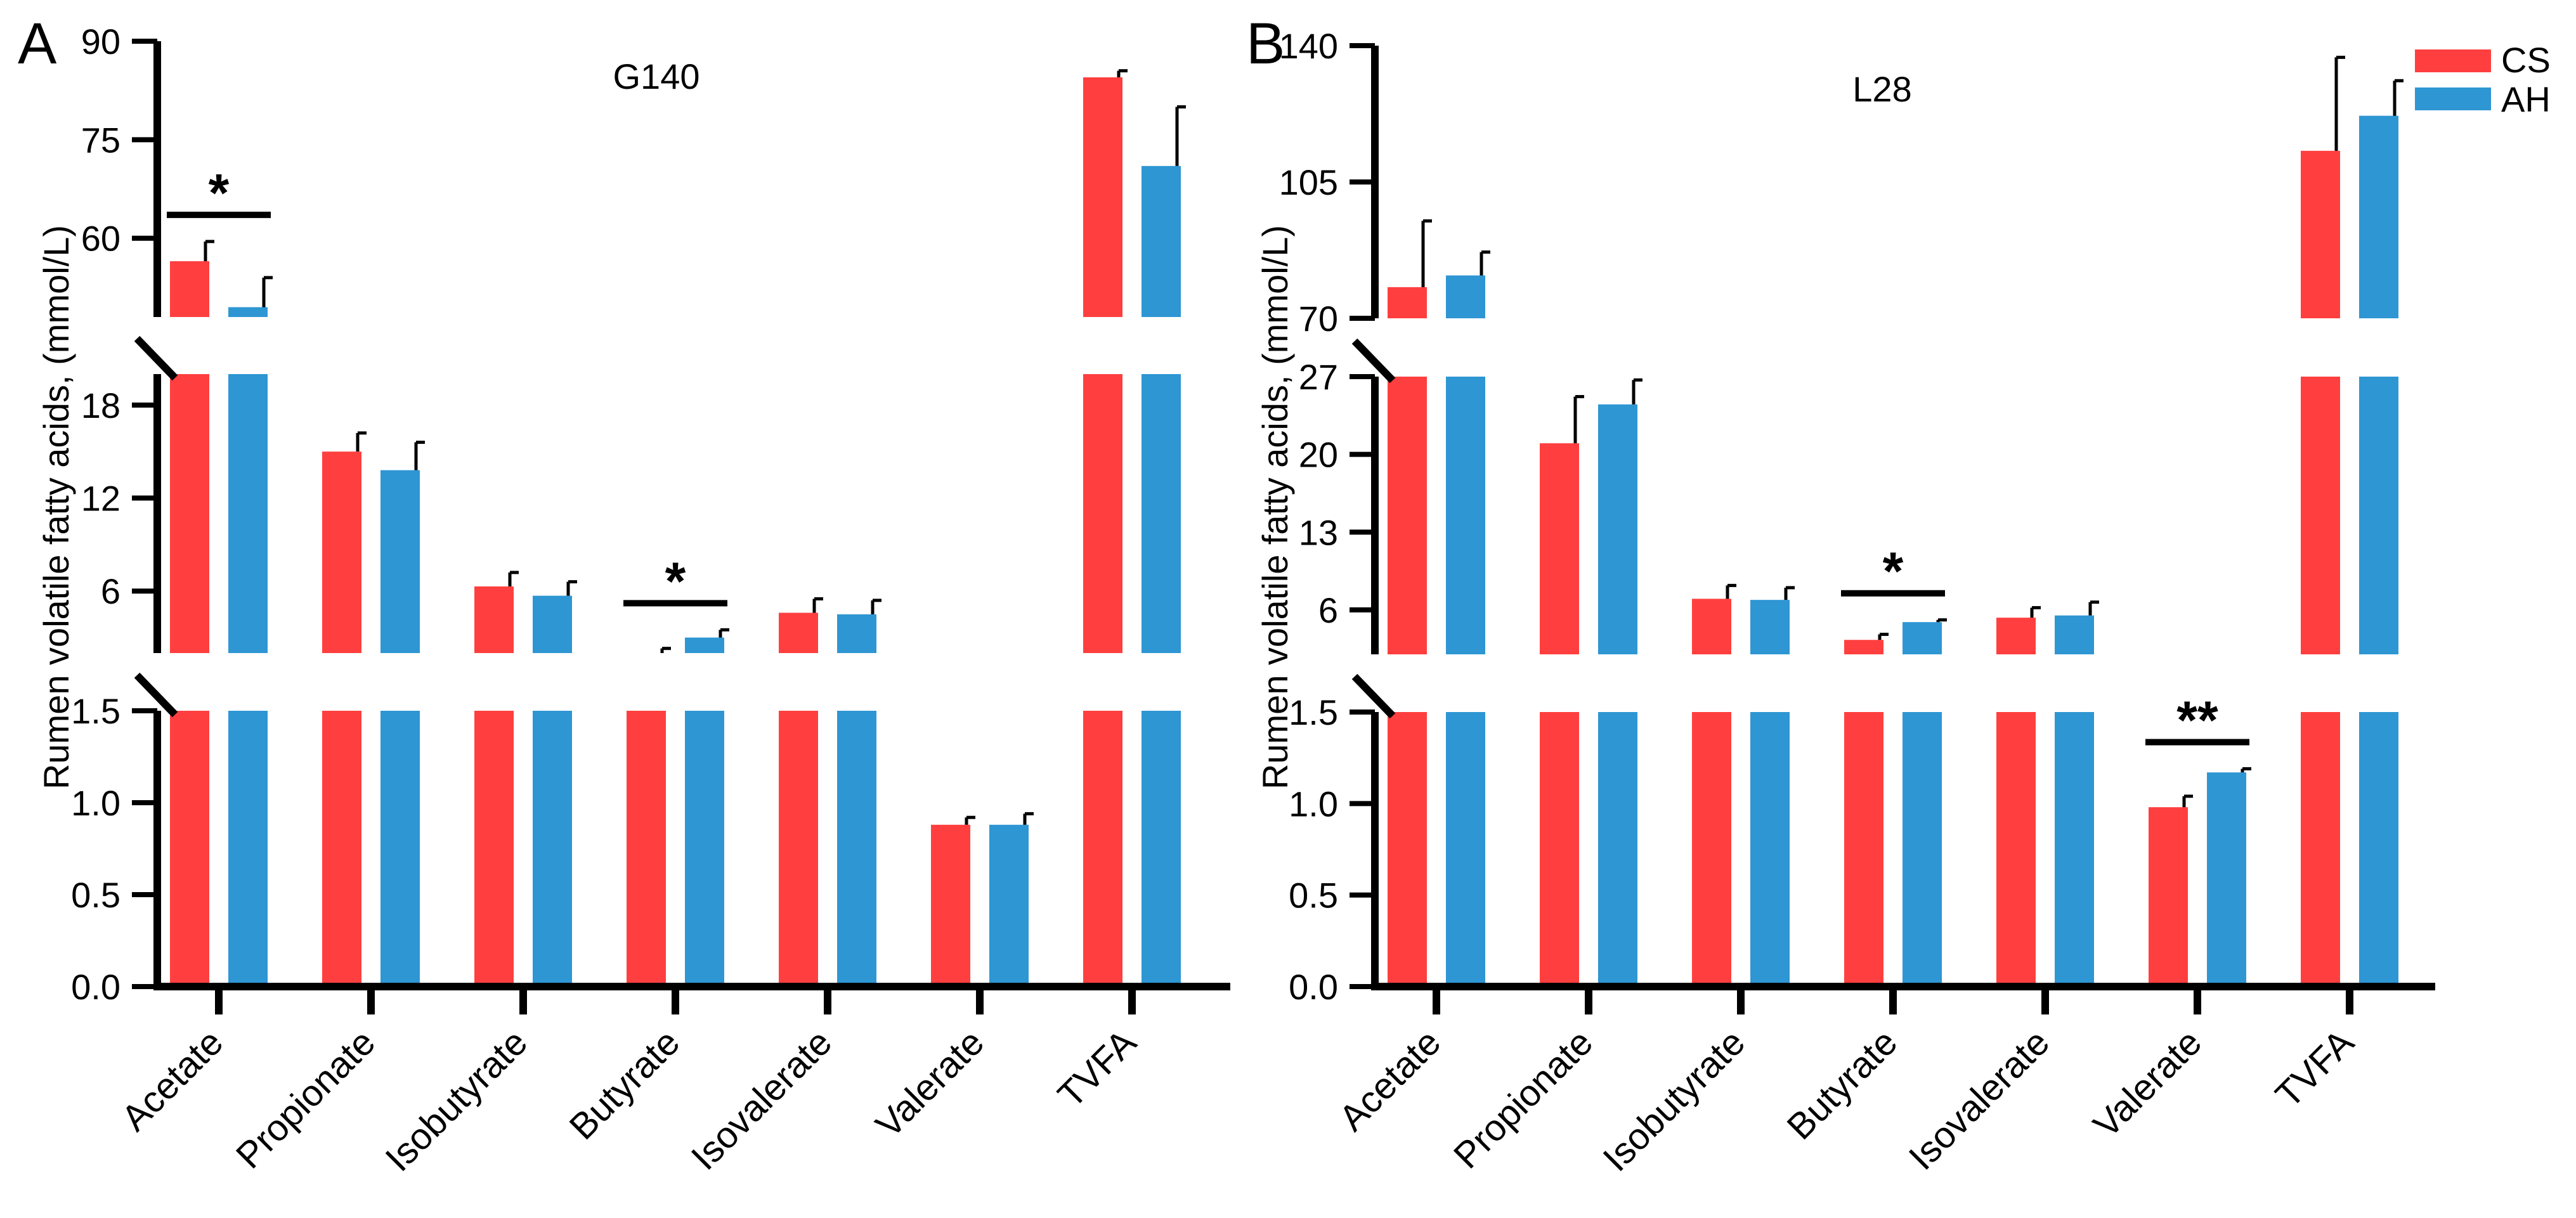 The height and width of the screenshot is (1218, 2576). I want to click on panel-letter: A, so click(37, 44).